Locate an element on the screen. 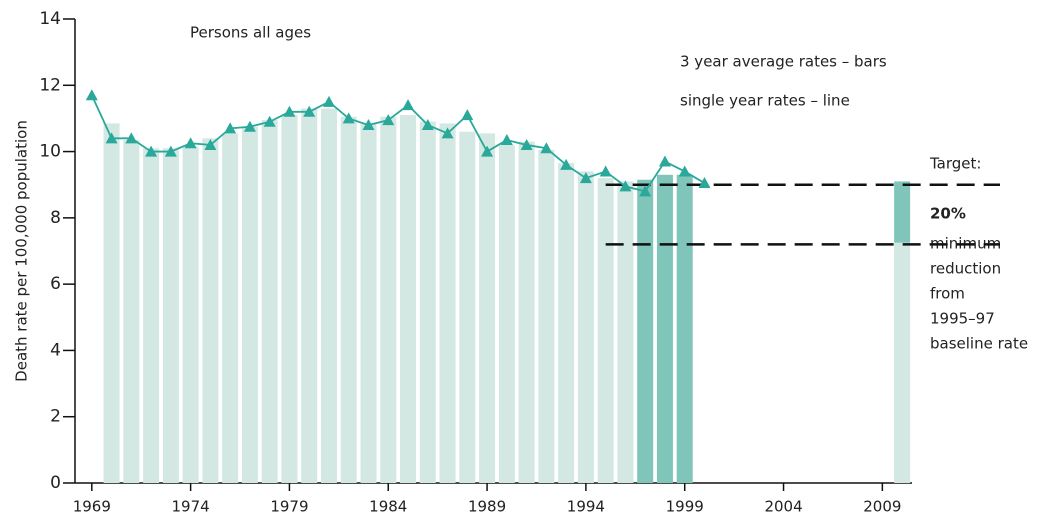  target-note-line: from is located at coordinates (947, 294).